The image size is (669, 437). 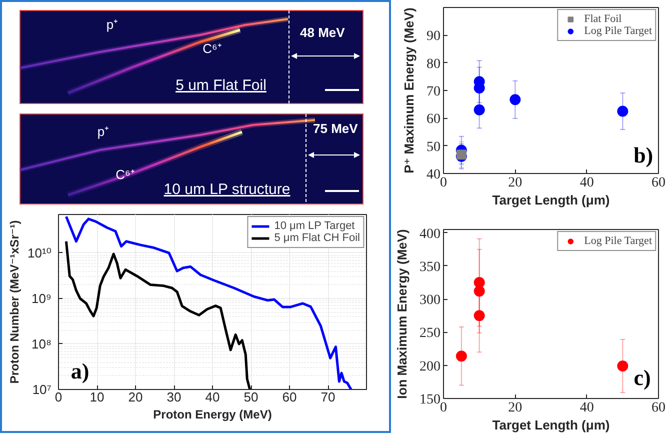 What do you see at coordinates (433, 120) in the screenshot?
I see `y-tick-label: 60` at bounding box center [433, 120].